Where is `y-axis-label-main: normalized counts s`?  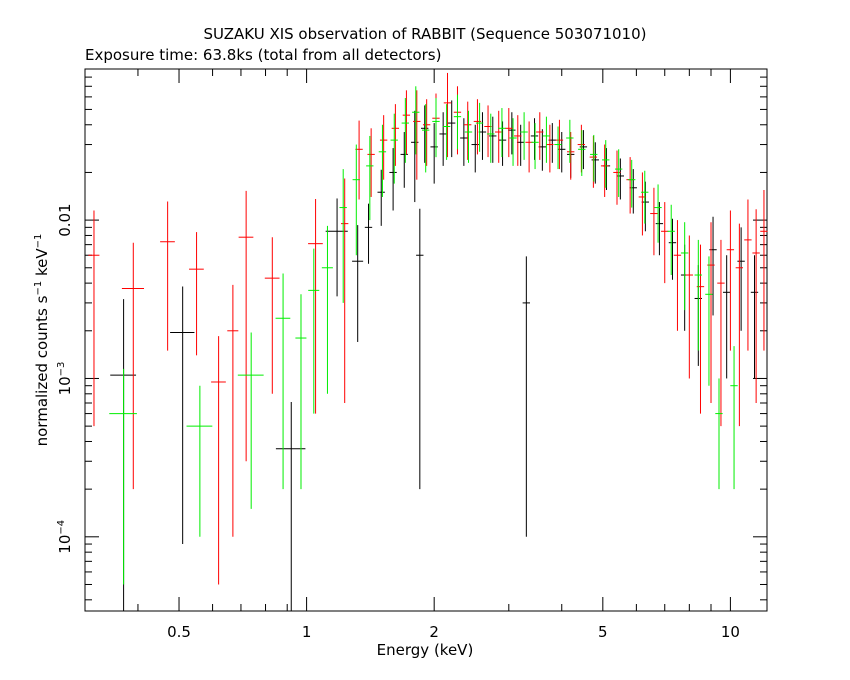
y-axis-label-main: normalized counts s is located at coordinates (42, 370).